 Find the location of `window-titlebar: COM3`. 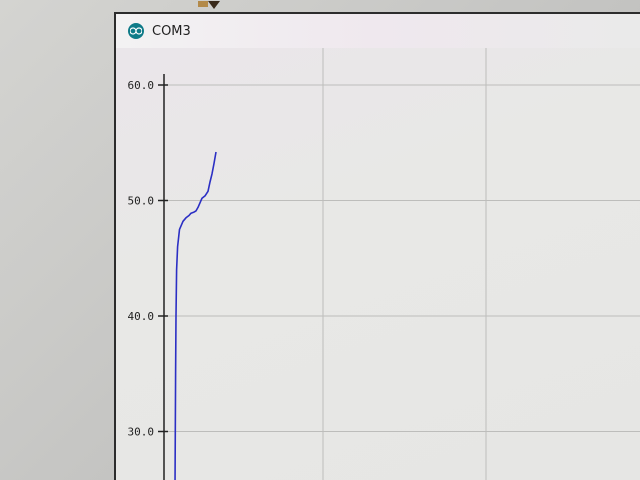

window-titlebar: COM3 is located at coordinates (378, 31).